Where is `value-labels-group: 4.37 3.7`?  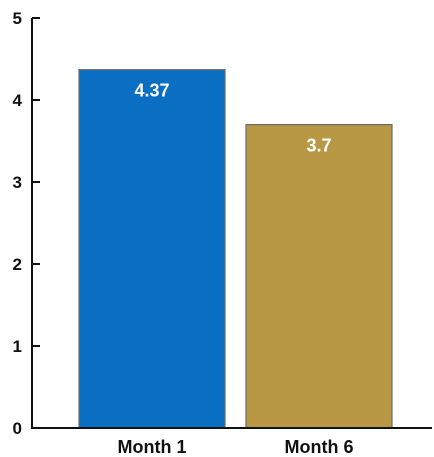 value-labels-group: 4.37 3.7 is located at coordinates (232, 118).